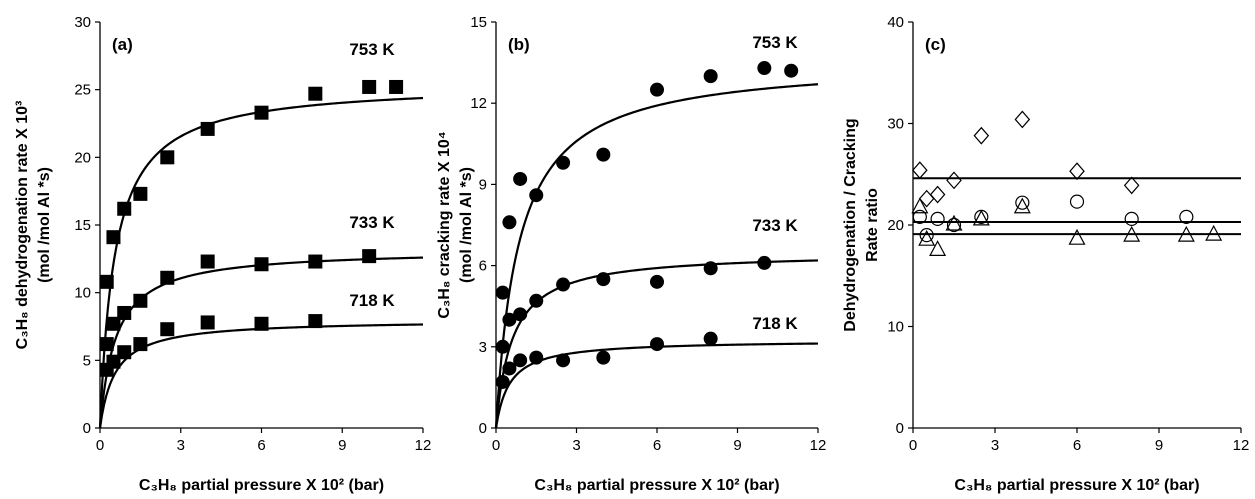 The height and width of the screenshot is (499, 1255). I want to click on x-tick-label: 3, so click(181, 445).